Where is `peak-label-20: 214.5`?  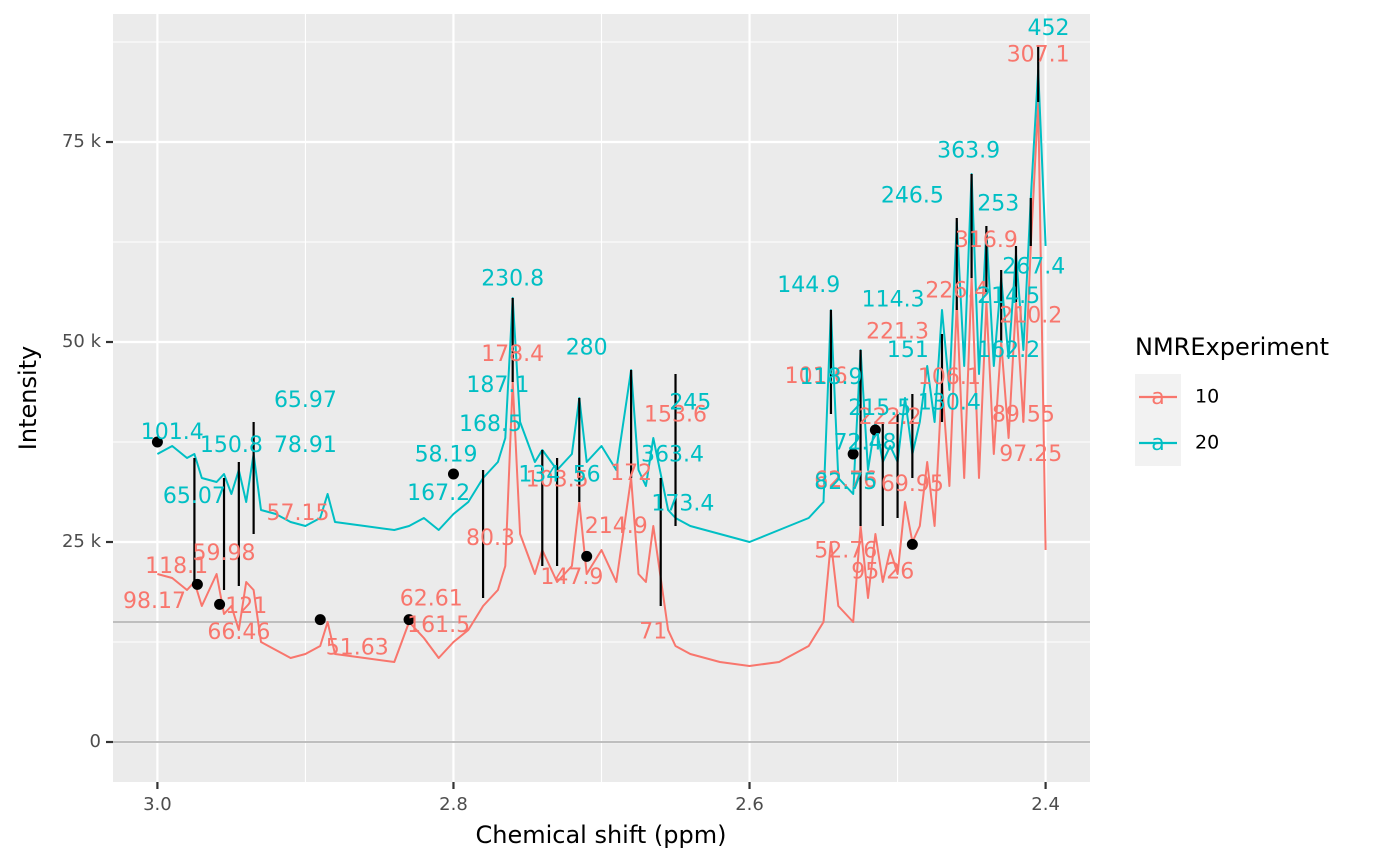 peak-label-20: 214.5 is located at coordinates (1008, 296).